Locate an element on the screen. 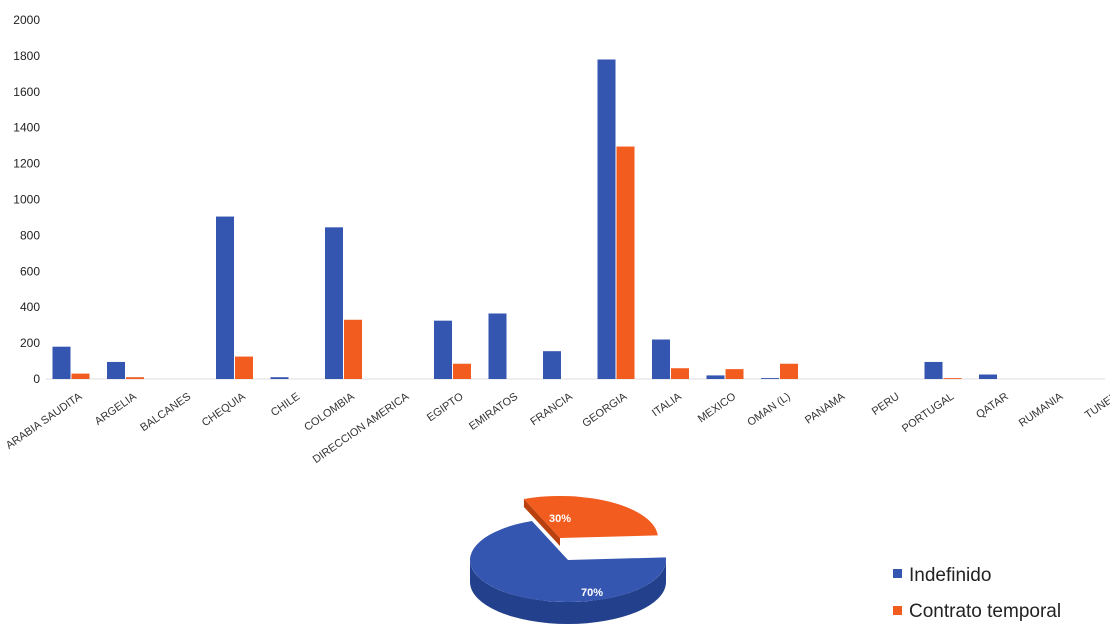 The height and width of the screenshot is (631, 1110). x-tick-label-italia: ITALIA is located at coordinates (667, 404).